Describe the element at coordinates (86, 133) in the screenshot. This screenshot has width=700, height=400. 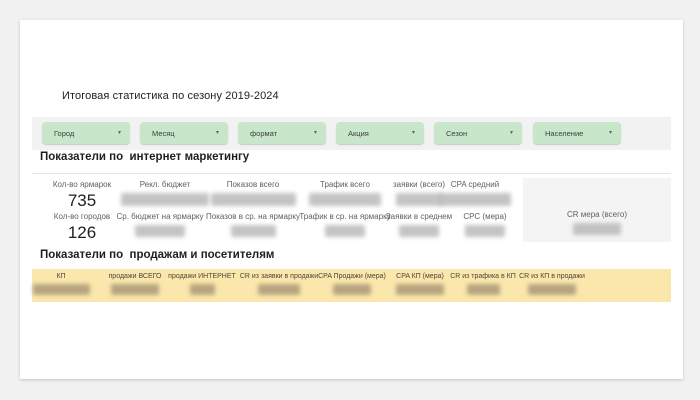
I see `filter-dropdown-gorod: Город ▾` at that location.